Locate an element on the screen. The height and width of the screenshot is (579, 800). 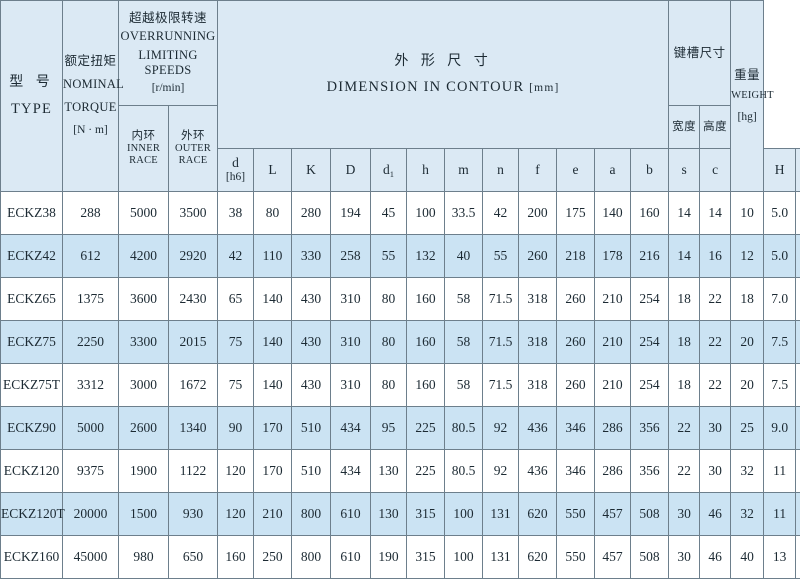
header-symbol-a: a is located at coordinates (613, 170).